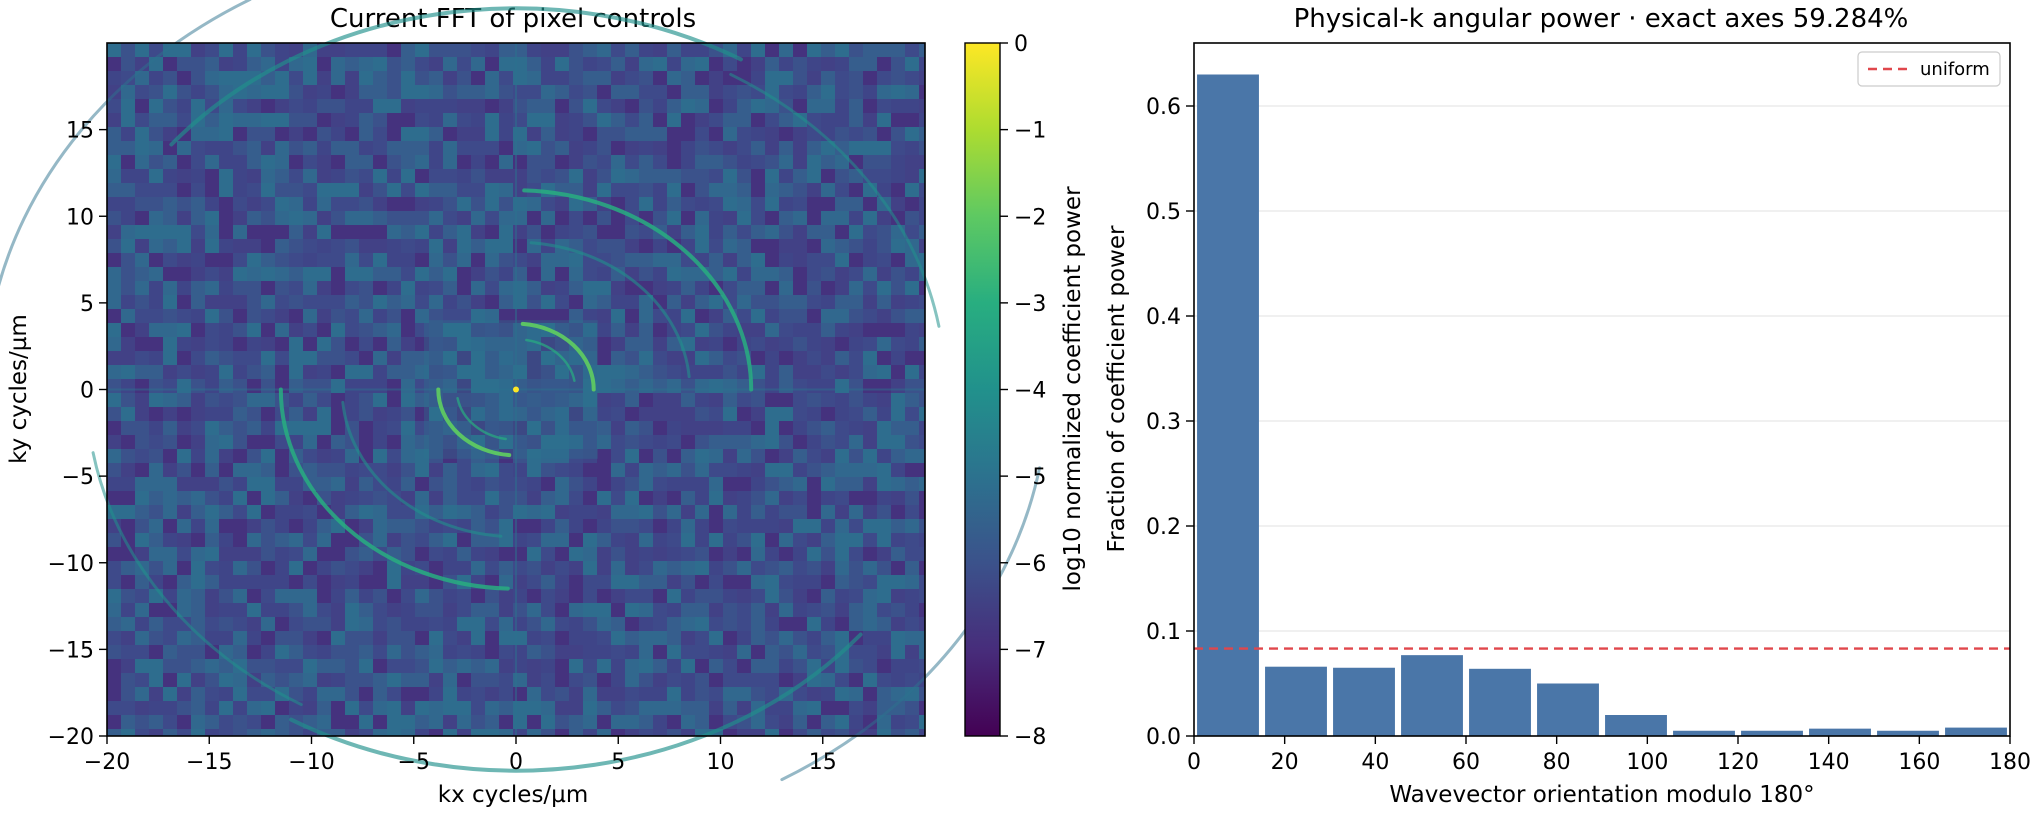 The height and width of the screenshot is (816, 2040). What do you see at coordinates (1601, 795) in the screenshot?
I see `bar-x-axis-label: Wavevector orientation modulo 180°` at bounding box center [1601, 795].